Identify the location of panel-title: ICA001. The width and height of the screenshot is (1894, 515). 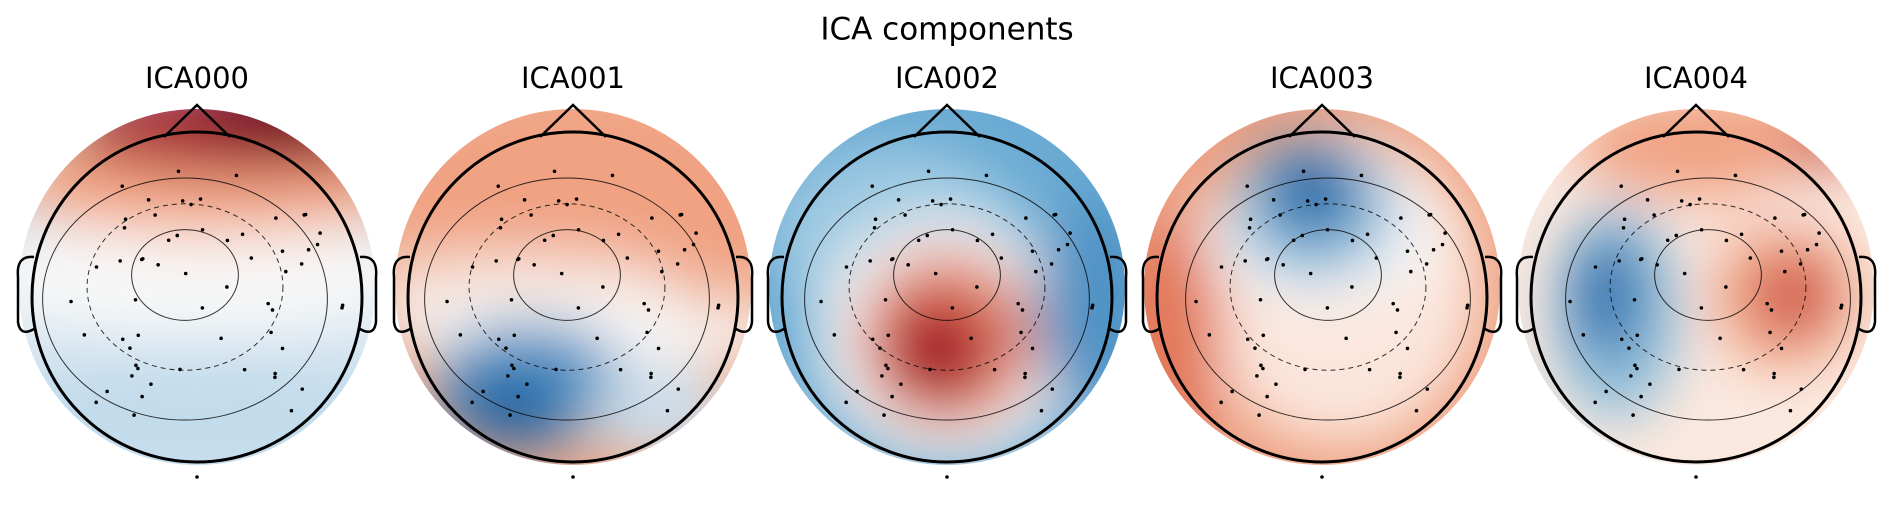
(573, 78).